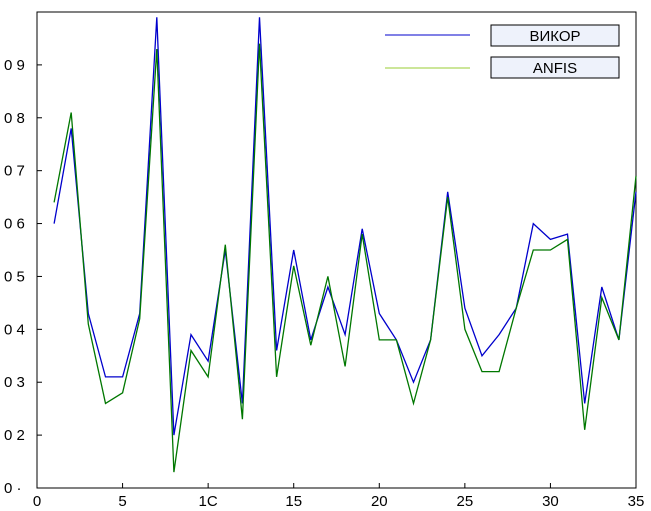 The image size is (651, 511). I want to click on legend-label-vikor: ВИКОР, so click(554, 36).